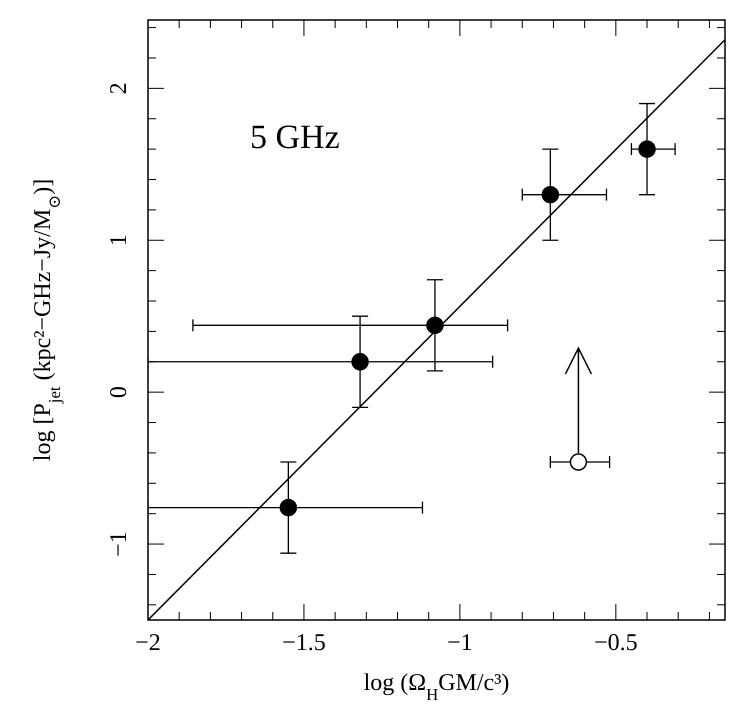  I want to click on x-tick-label: −1, so click(460, 643).